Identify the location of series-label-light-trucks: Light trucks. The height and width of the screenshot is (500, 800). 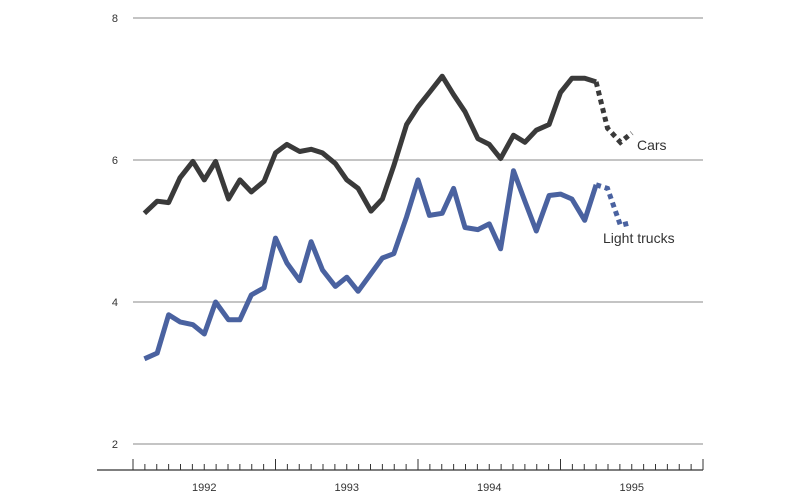
(639, 238).